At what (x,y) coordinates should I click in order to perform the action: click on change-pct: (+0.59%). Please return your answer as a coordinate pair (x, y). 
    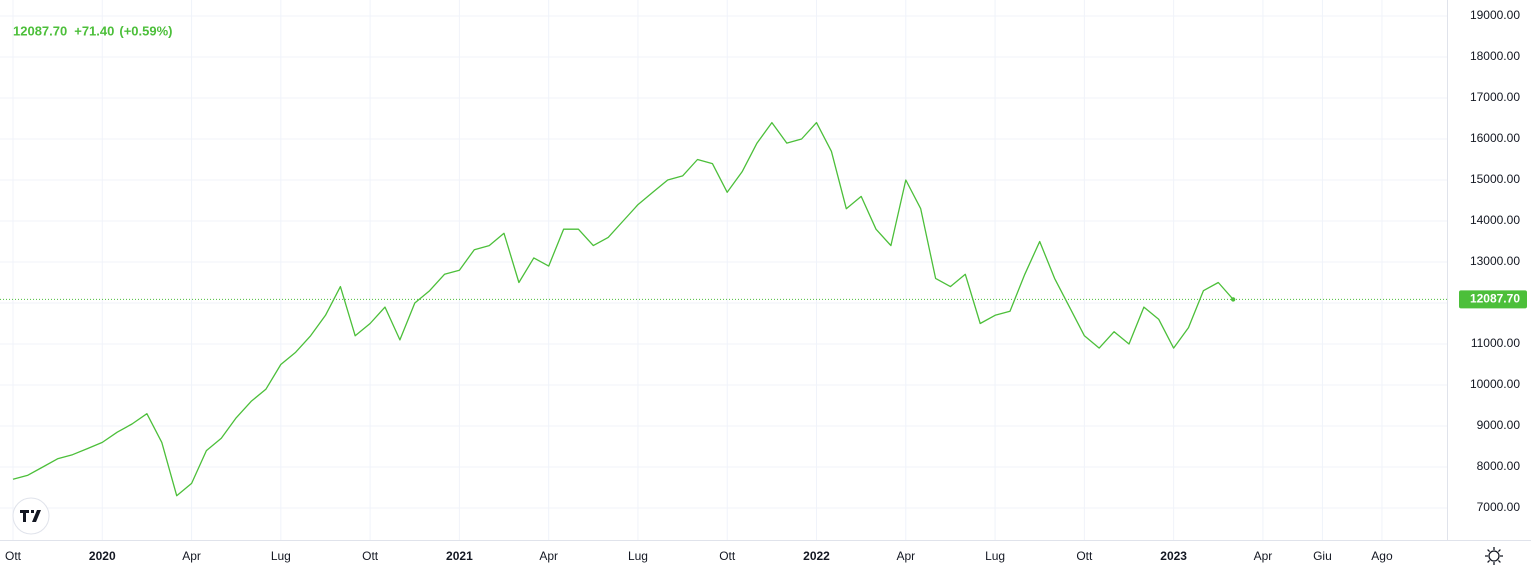
    Looking at the image, I should click on (145, 30).